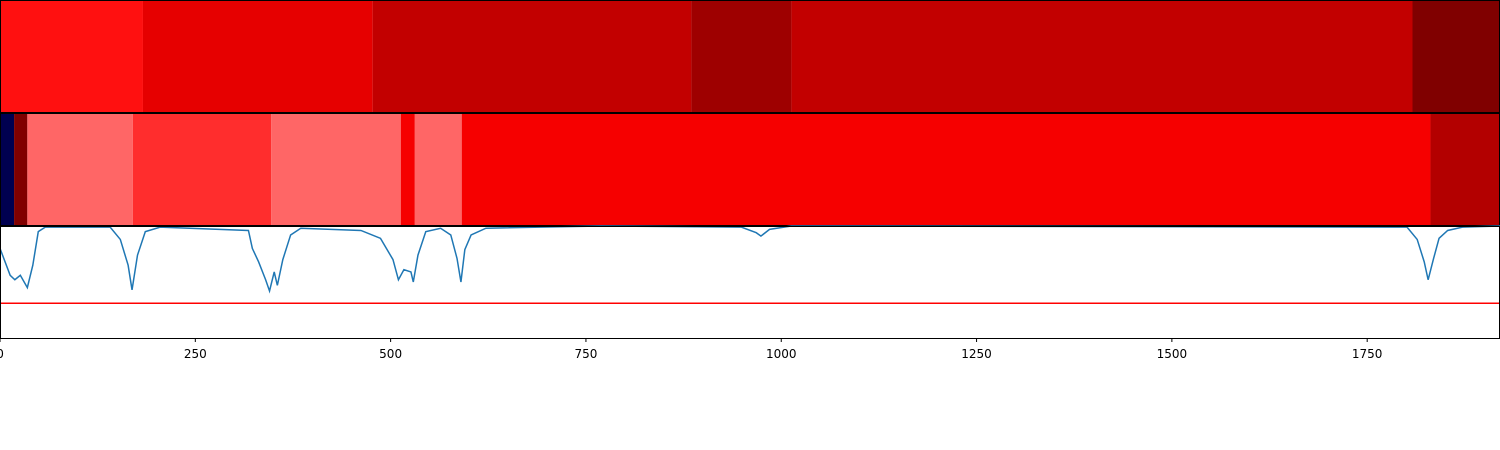  Describe the element at coordinates (1367, 354) in the screenshot. I see `x-tick-label: 1750` at that location.